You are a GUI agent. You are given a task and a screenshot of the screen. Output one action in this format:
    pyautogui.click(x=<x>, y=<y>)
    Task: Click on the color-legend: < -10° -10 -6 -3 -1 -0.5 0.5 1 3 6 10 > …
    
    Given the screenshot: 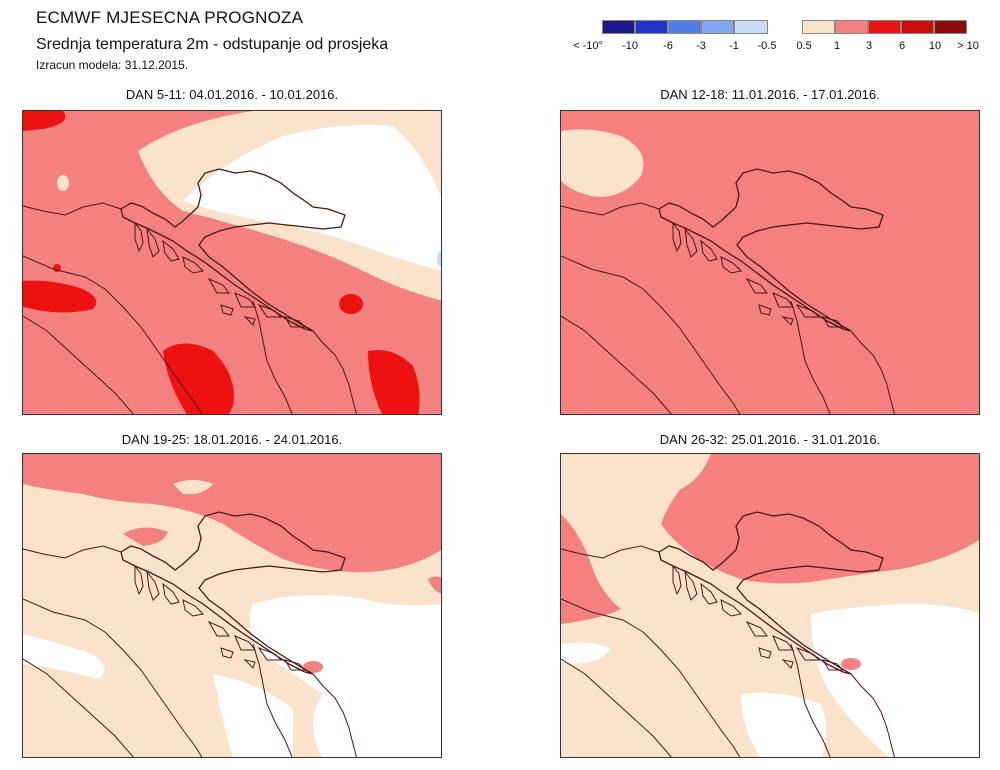 What is the action you would take?
    pyautogui.click(x=780, y=40)
    